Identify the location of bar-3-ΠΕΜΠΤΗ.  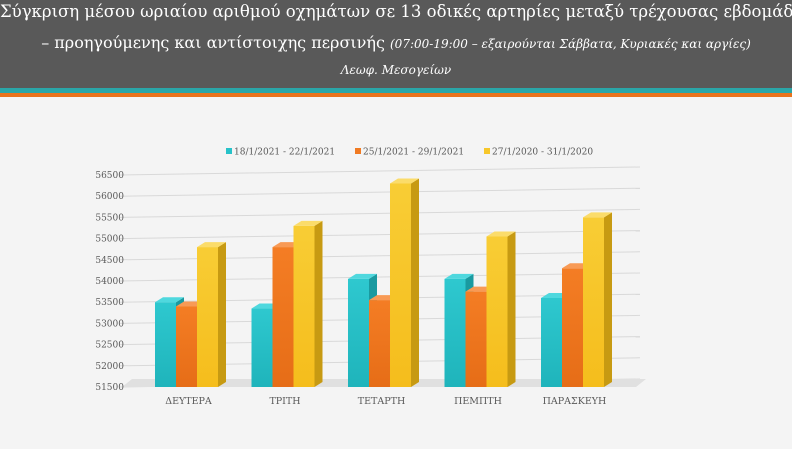
(501, 309).